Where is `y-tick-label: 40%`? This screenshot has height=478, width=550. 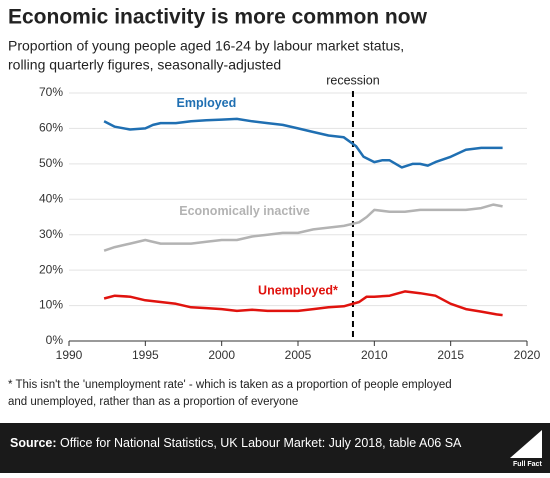
y-tick-label: 40% is located at coordinates (51, 198).